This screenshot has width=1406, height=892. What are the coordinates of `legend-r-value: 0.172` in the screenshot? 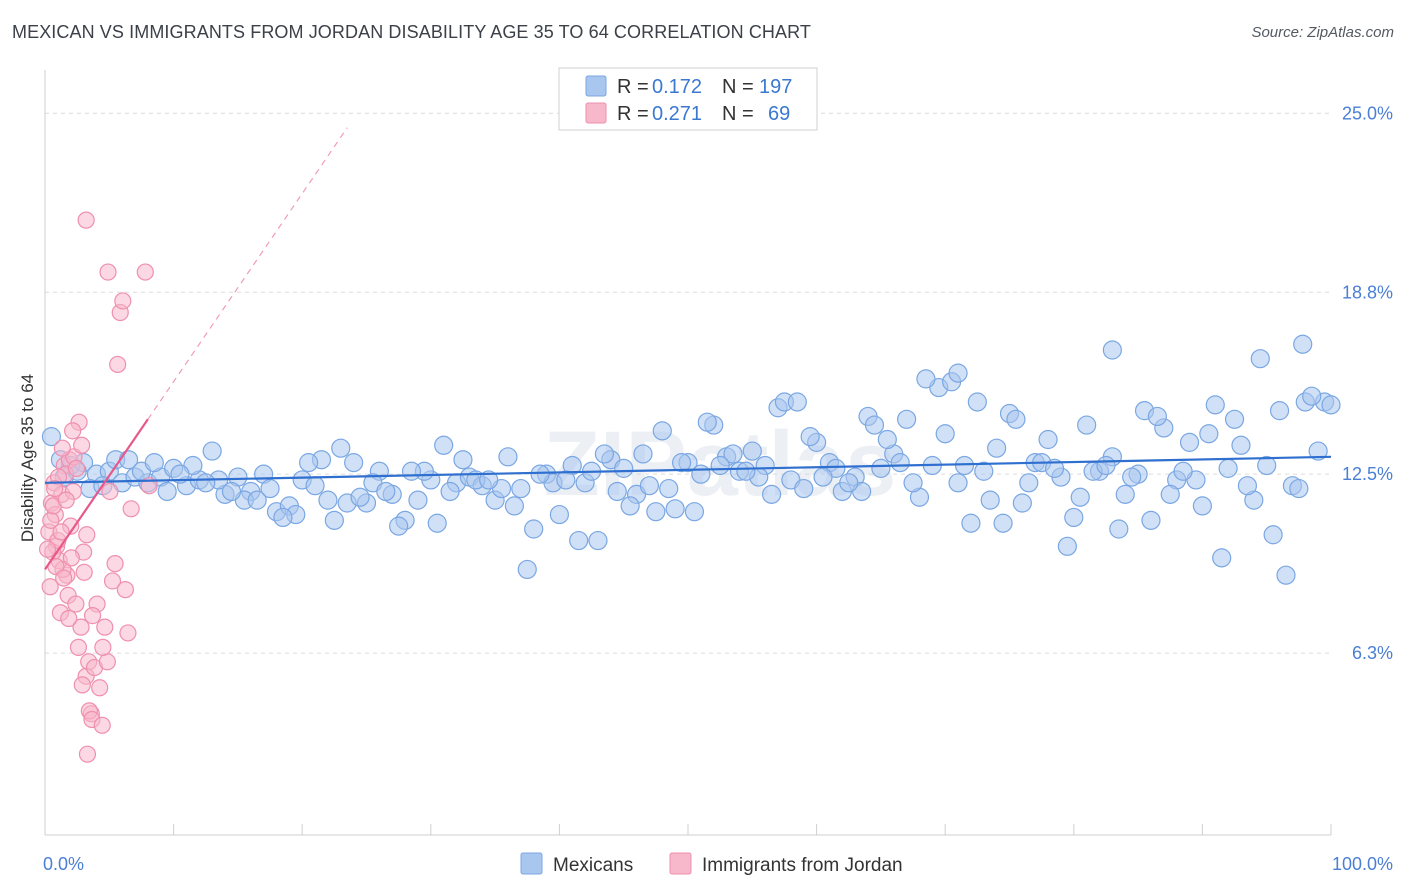 It's located at (677, 87).